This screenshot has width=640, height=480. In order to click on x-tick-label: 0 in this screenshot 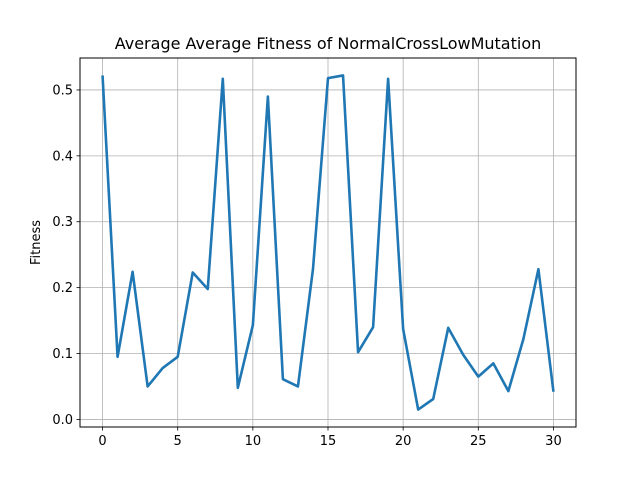, I will do `click(102, 441)`.